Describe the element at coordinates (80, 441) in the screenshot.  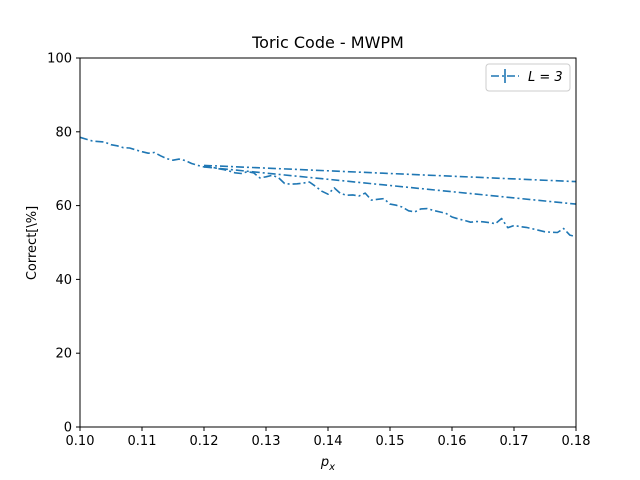
I see `x-tick-label: 0.10` at that location.